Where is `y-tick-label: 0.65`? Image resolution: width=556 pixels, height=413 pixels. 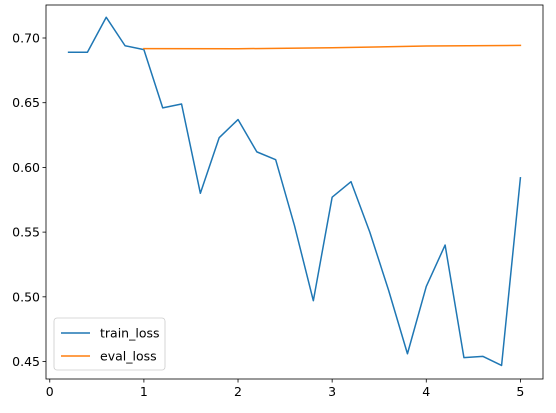 y-tick-label: 0.65 is located at coordinates (26, 102).